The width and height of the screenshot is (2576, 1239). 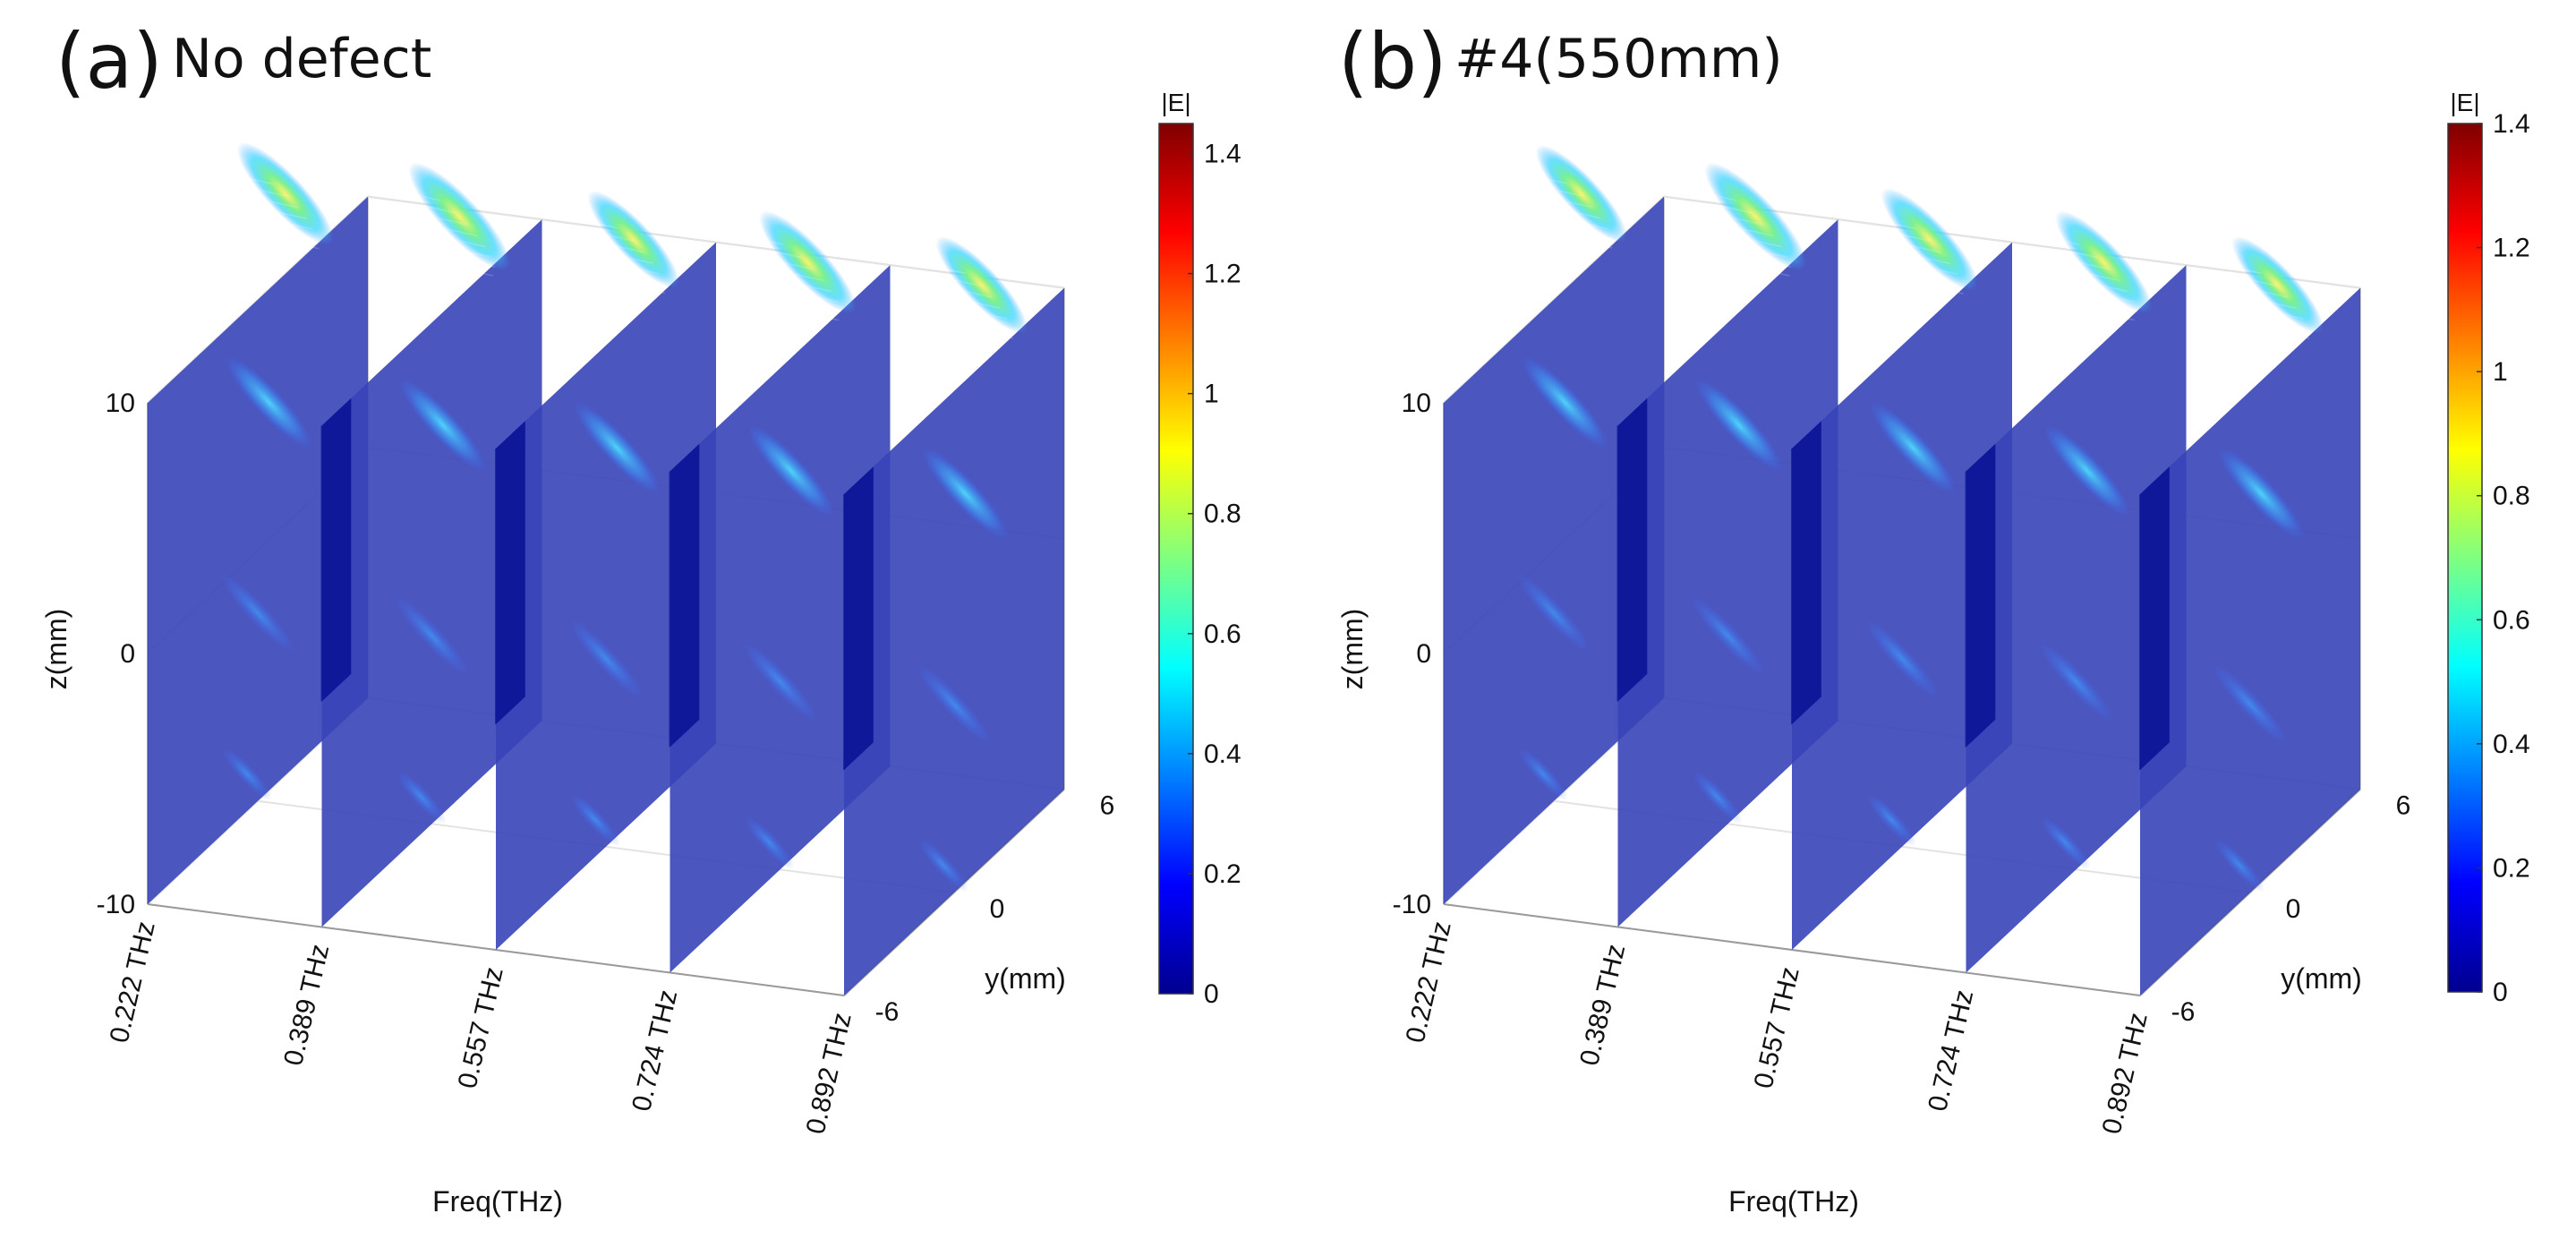 I want to click on panel-letter: (b), so click(x=1392, y=62).